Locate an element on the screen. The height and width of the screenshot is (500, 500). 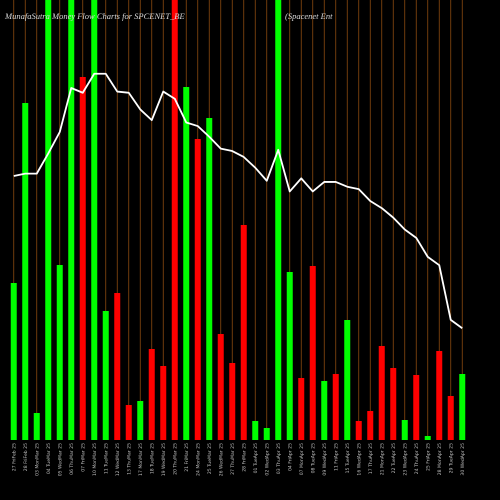
x-tick-label: 17 ThuApr 25 is located at coordinates (371, 458).